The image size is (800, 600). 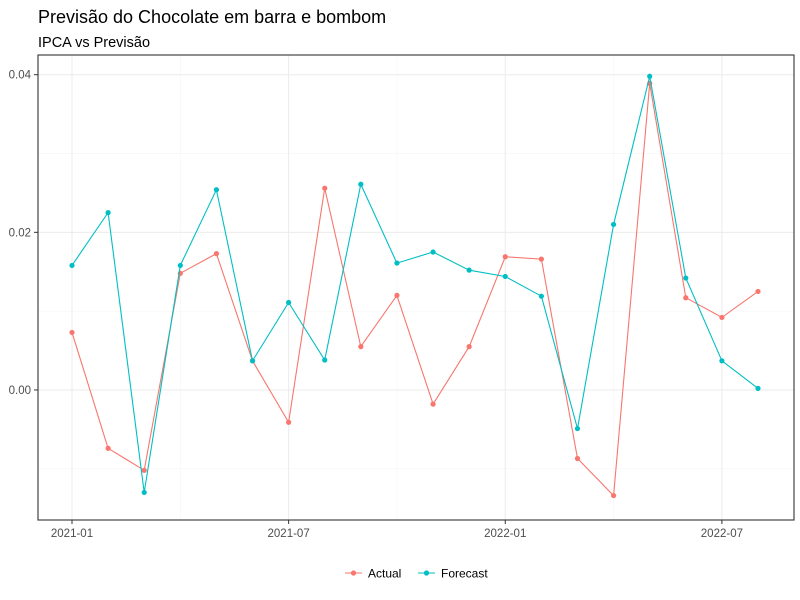 I want to click on y-tick-label: 0.00, so click(x=20, y=391).